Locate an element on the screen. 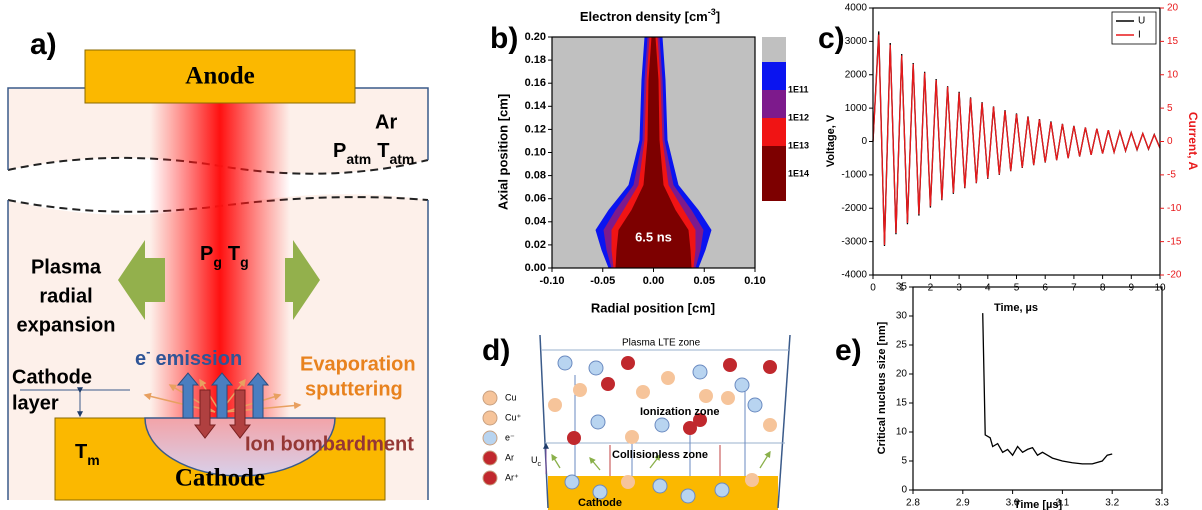  legend-label: I is located at coordinates (1139, 35).